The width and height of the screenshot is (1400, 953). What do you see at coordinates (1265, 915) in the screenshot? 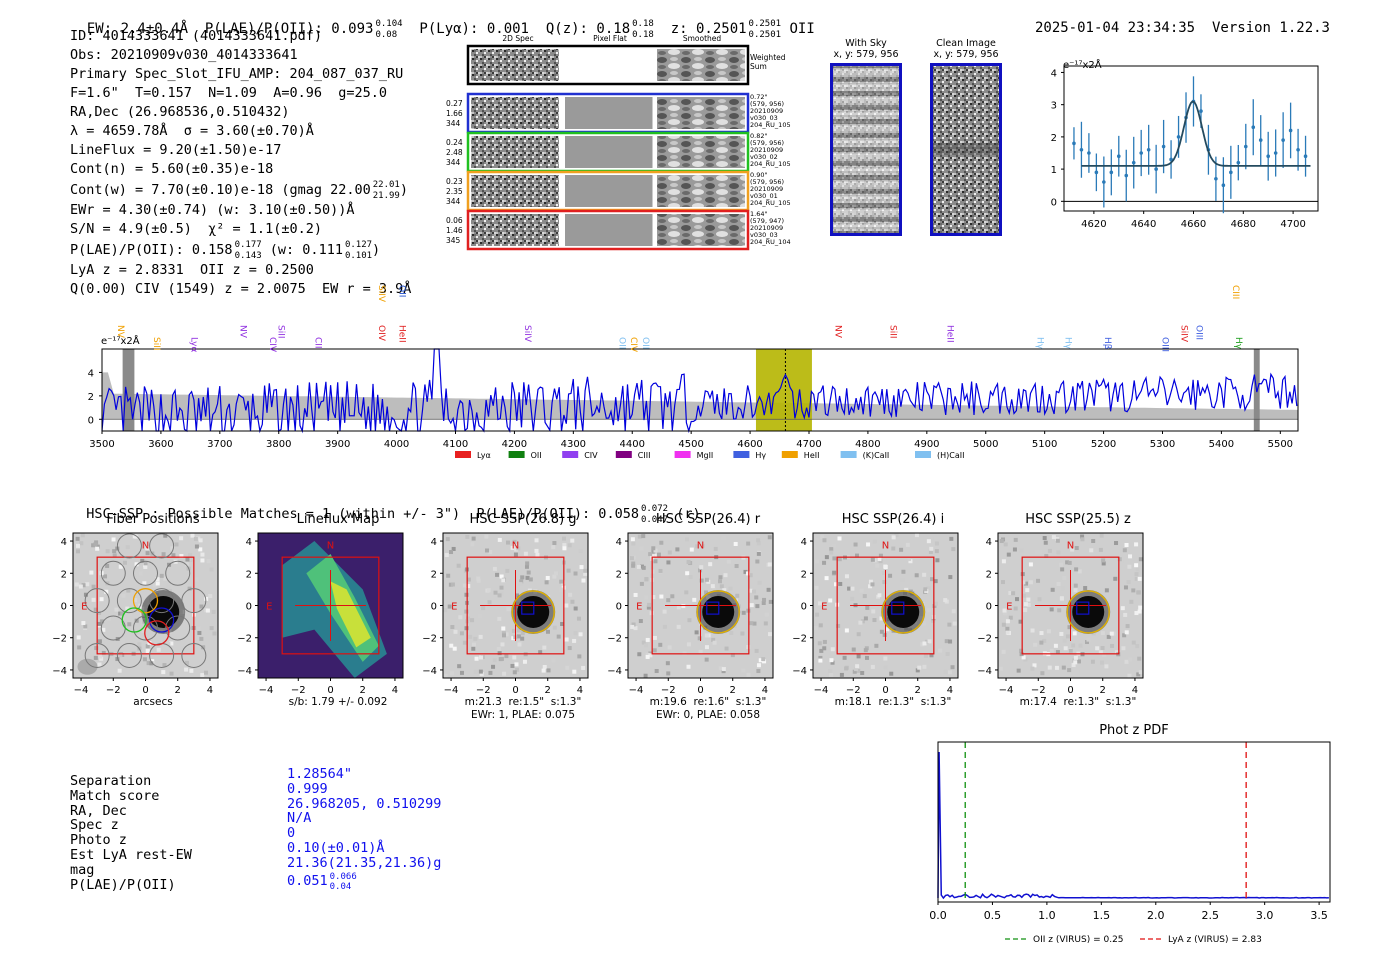
I see `photz-xtick-label: 3.0` at bounding box center [1265, 915].